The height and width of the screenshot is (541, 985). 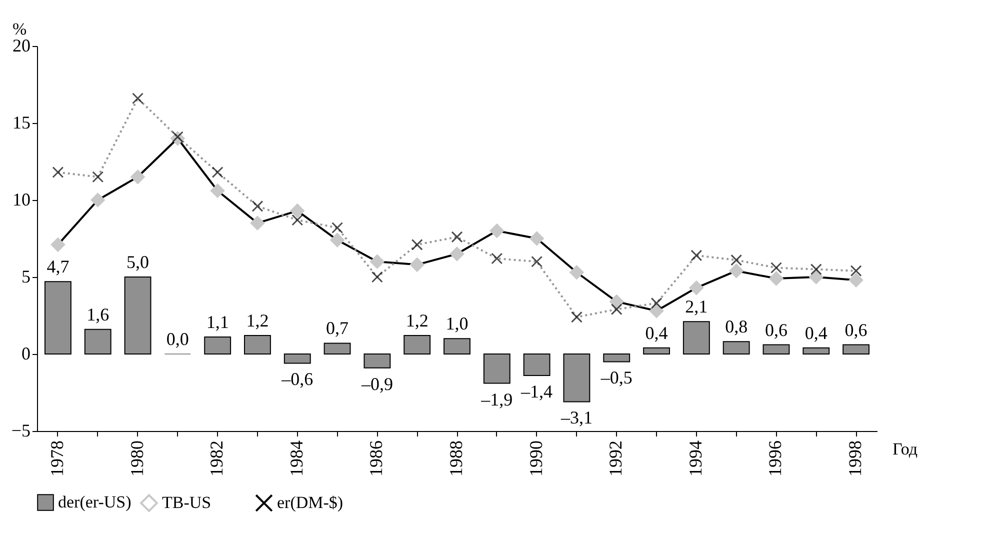 I want to click on data-label: –3,1, so click(x=576, y=418).